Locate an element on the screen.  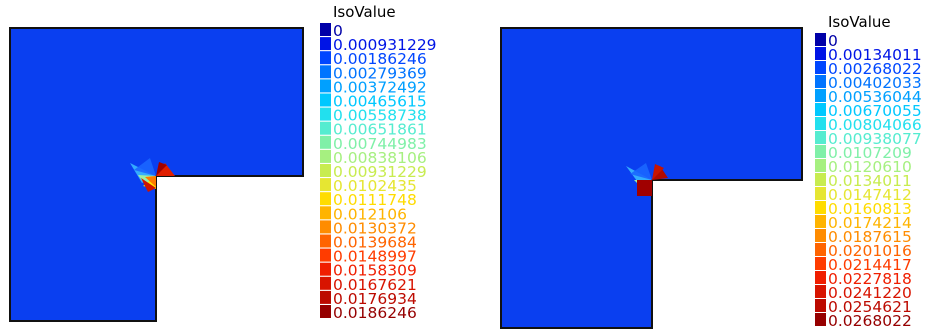
legend-label-right-7: 0.00938077 is located at coordinates (875, 139).